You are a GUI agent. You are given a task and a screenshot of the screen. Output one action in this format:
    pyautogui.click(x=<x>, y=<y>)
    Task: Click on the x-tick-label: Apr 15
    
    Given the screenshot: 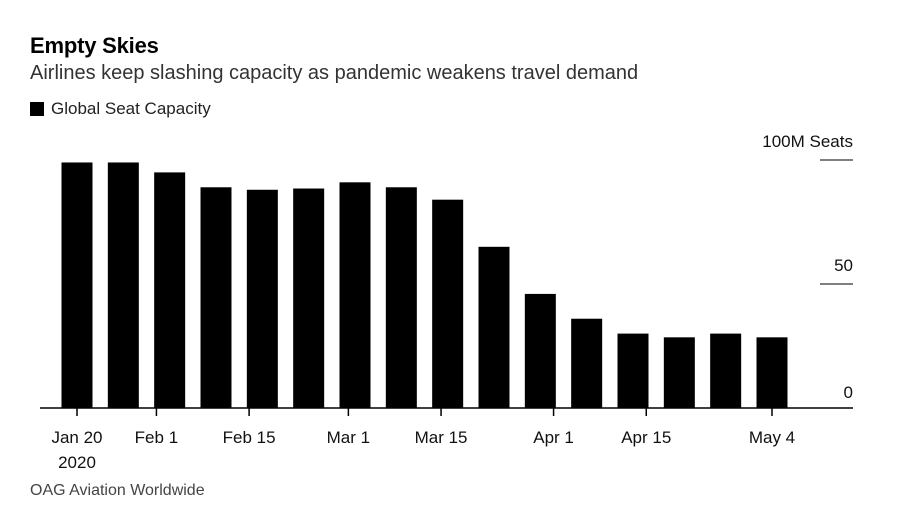 What is the action you would take?
    pyautogui.click(x=646, y=437)
    